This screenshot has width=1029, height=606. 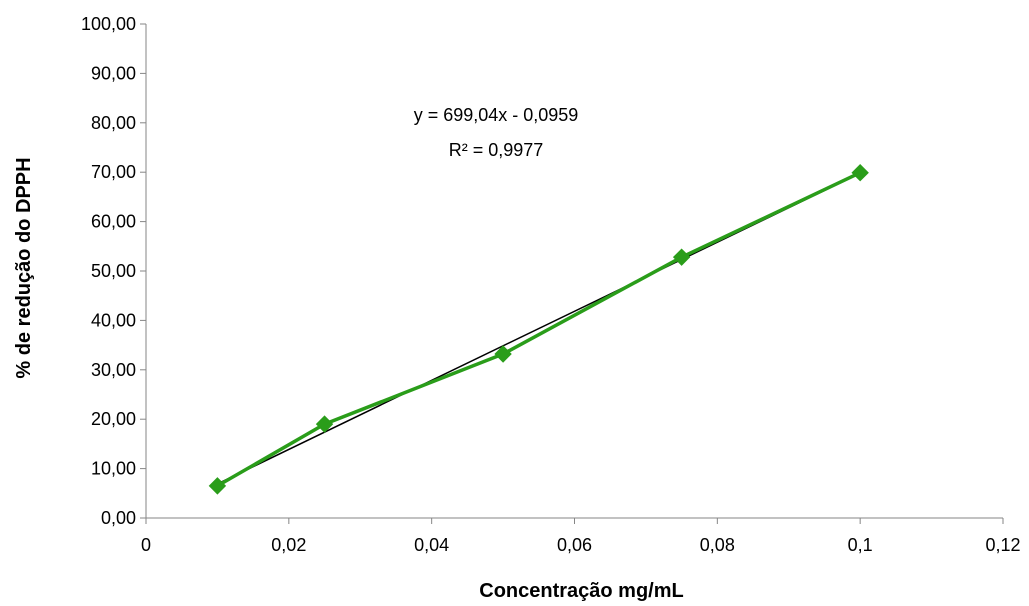 I want to click on x-tick-label: 0,1, so click(x=860, y=545).